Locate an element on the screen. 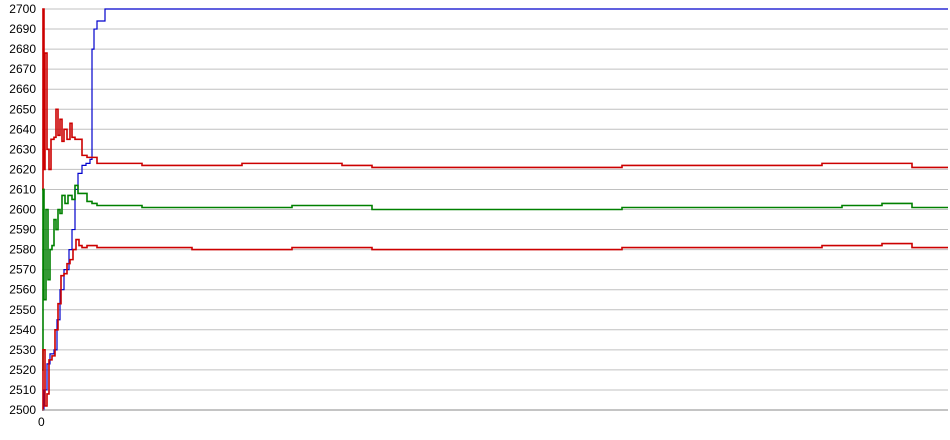 The image size is (950, 440). y-tick-label: 2560 is located at coordinates (22, 290).